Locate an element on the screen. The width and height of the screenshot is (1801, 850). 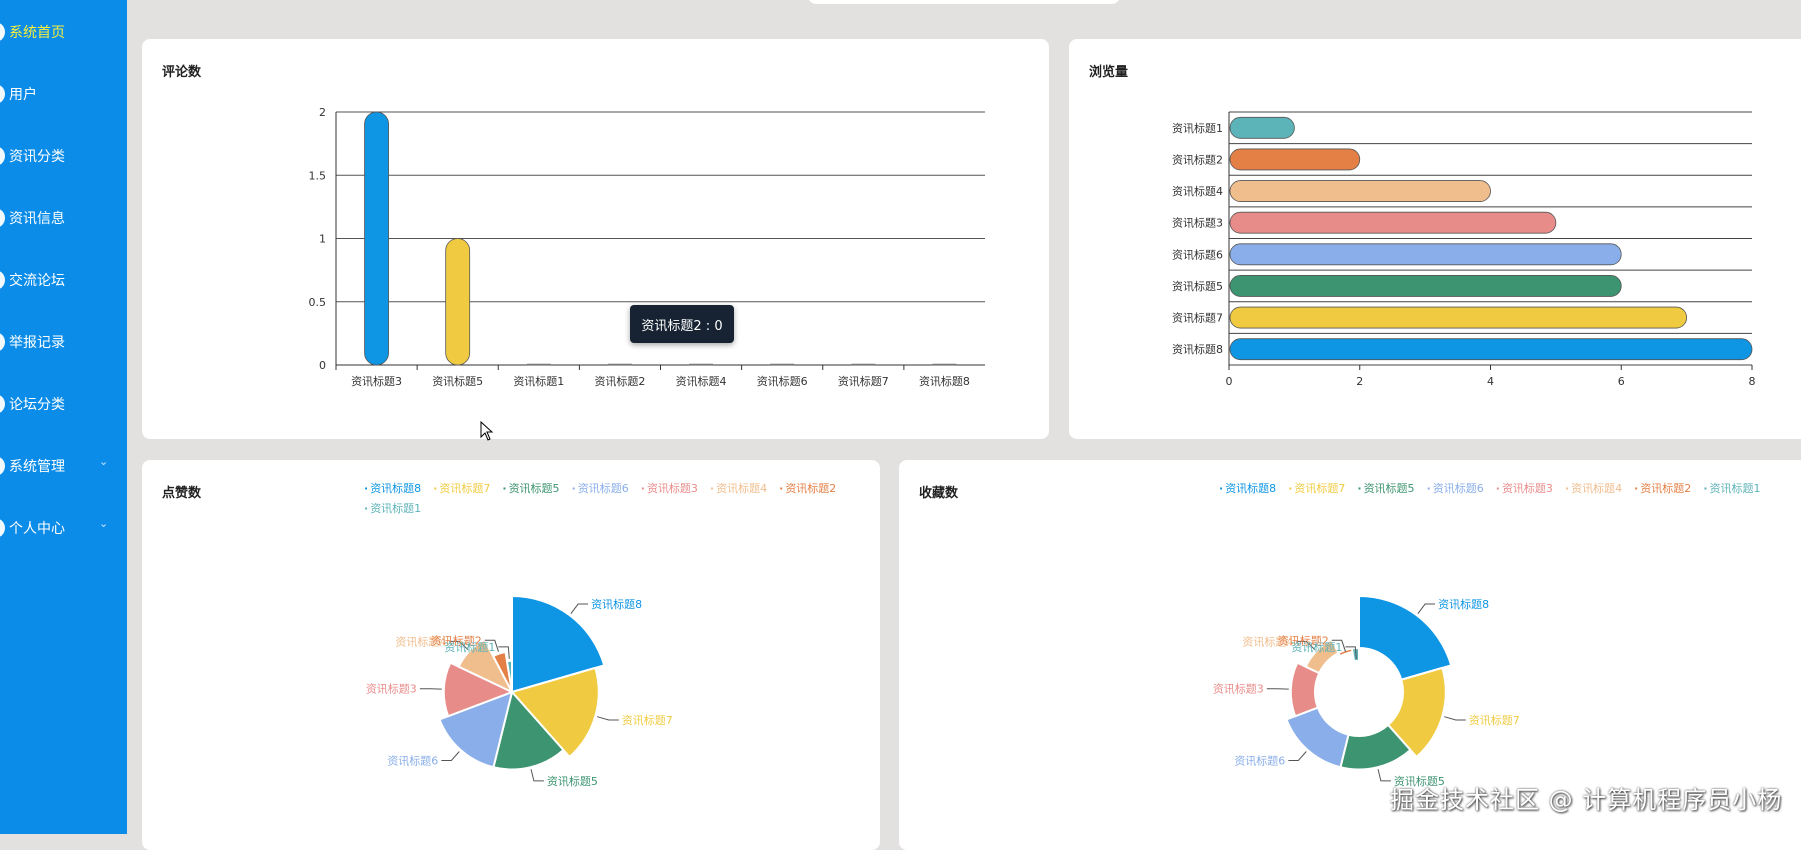
y-tick-label: 资讯标题6 is located at coordinates (1197, 254).